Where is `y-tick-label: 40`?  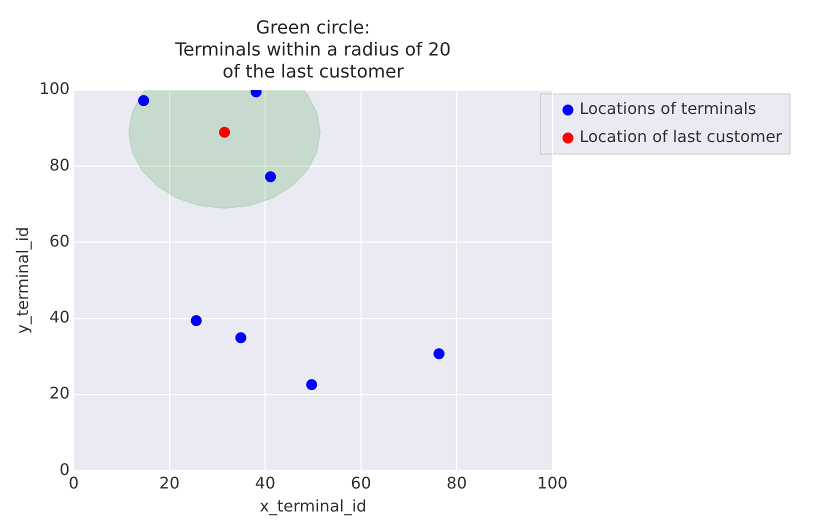
y-tick-label: 40 is located at coordinates (59, 317).